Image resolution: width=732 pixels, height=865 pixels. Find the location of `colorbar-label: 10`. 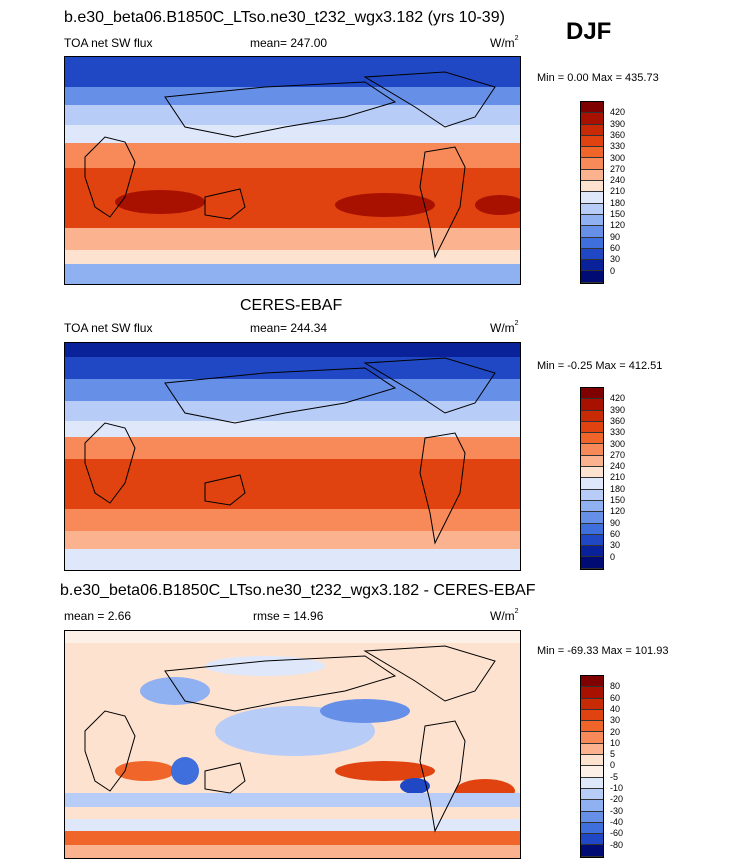

colorbar-label: 10 is located at coordinates (615, 742).